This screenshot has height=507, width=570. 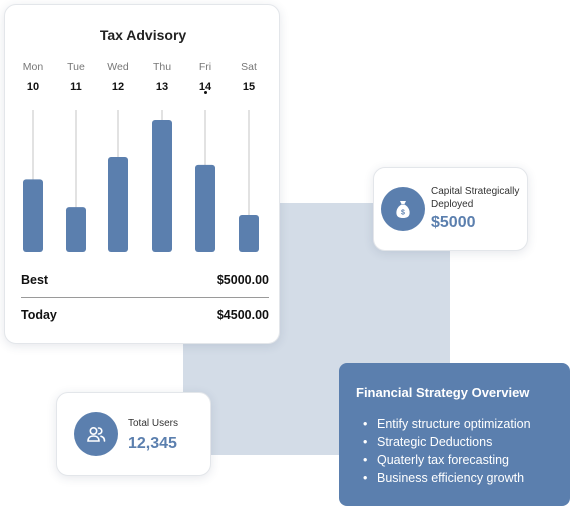 I want to click on day-number: 12, so click(x=118, y=87).